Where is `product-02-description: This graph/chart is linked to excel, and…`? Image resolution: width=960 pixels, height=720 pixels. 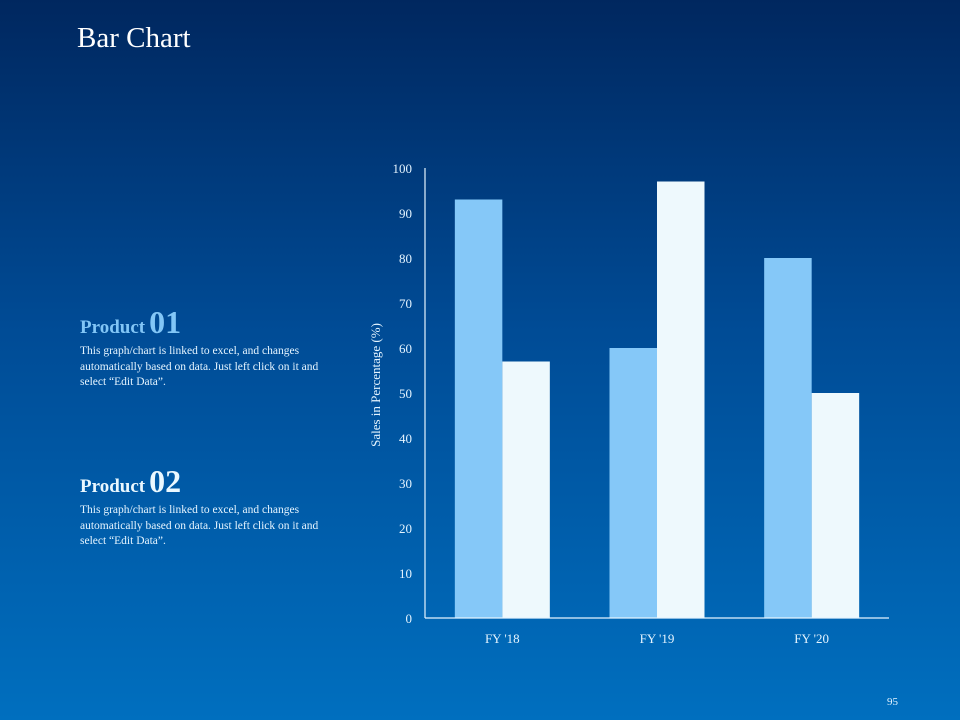
product-02-description: This graph/chart is linked to excel, and… is located at coordinates (199, 525).